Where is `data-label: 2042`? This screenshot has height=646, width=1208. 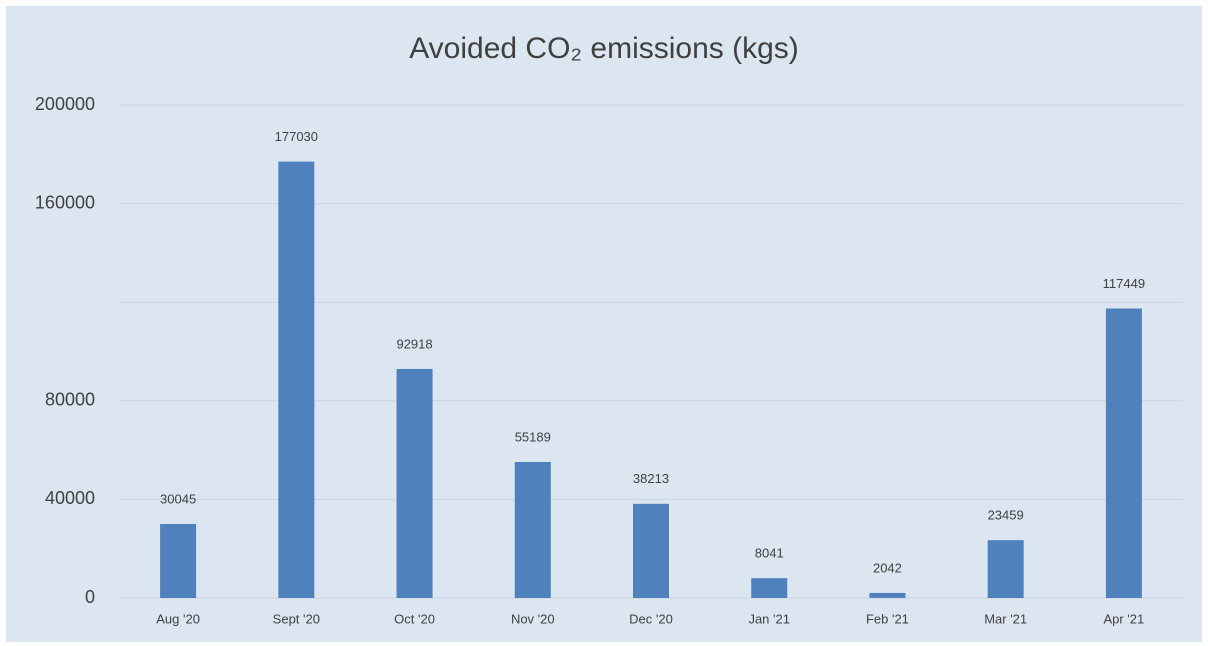
data-label: 2042 is located at coordinates (887, 567).